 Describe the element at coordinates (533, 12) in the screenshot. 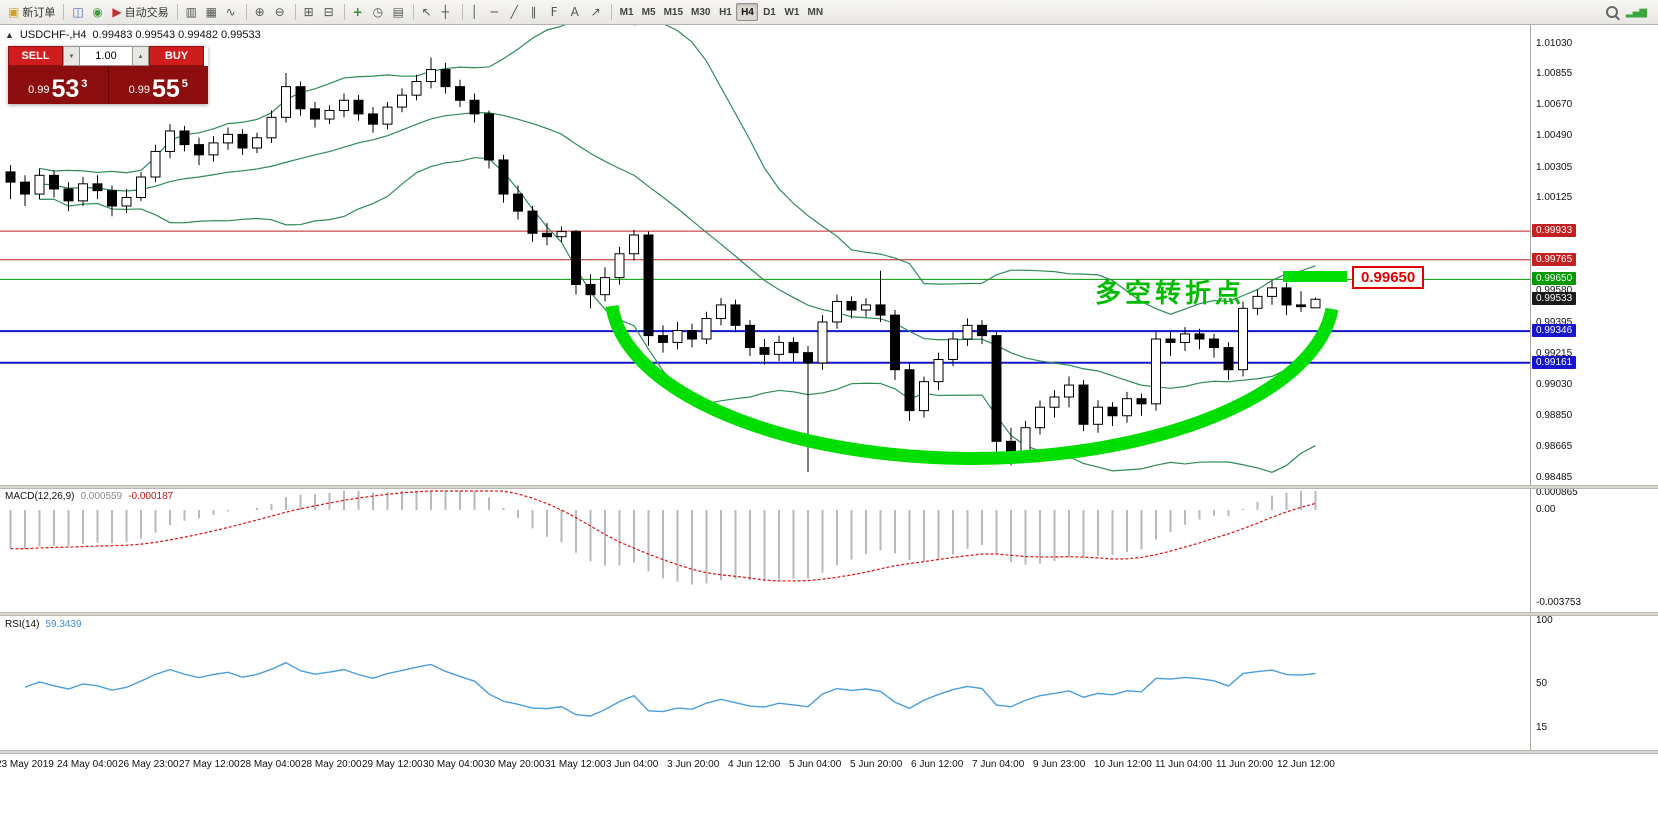

I see `equidistant-channel-icon: ∥` at that location.